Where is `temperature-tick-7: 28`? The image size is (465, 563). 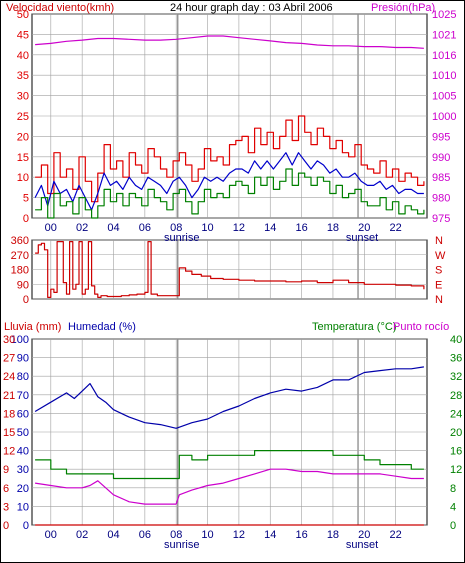
temperature-tick-7: 28 is located at coordinates (456, 396).